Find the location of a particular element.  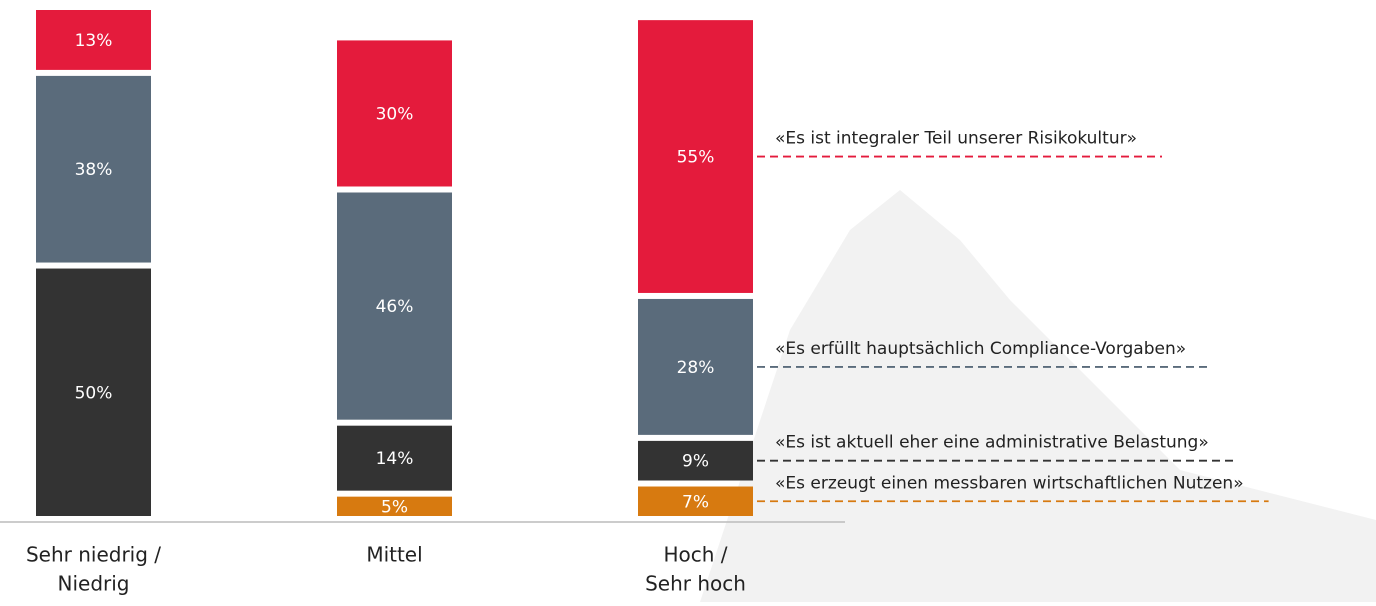

value-label: 46% is located at coordinates (395, 307).